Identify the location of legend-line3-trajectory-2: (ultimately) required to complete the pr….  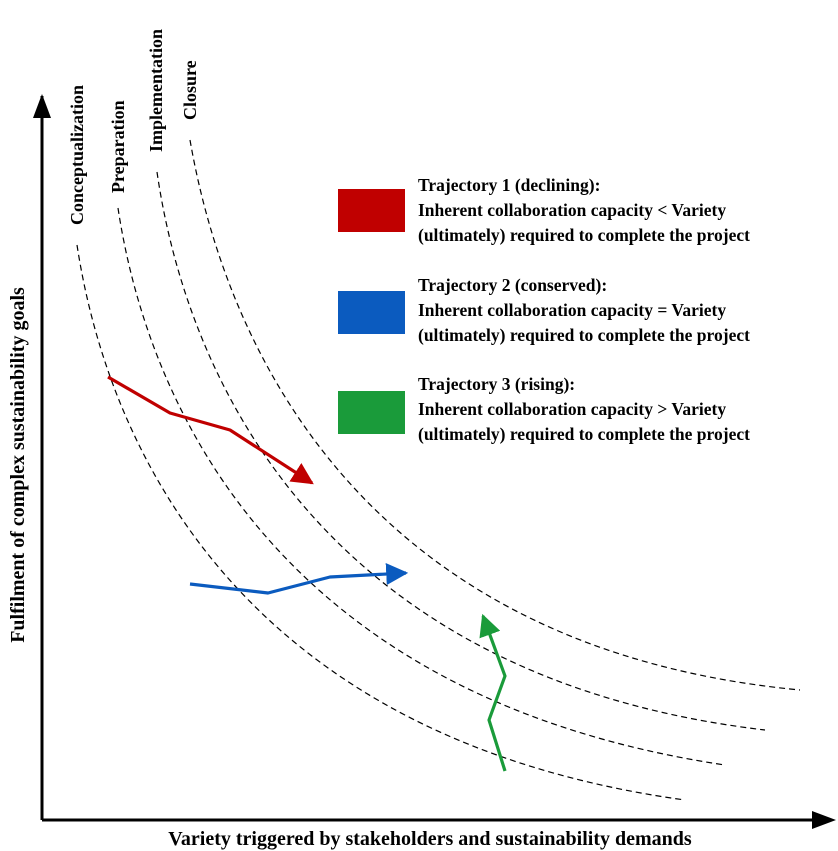
(584, 335).